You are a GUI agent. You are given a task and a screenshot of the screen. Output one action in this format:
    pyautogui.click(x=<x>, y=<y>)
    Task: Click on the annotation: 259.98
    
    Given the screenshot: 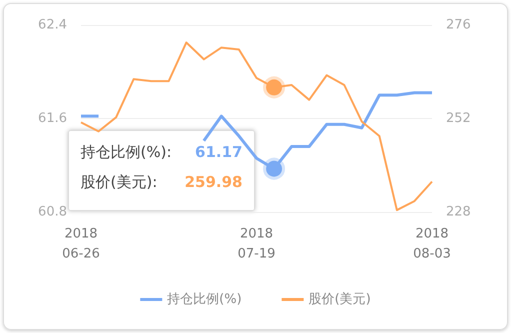 What is the action you would take?
    pyautogui.click(x=213, y=182)
    